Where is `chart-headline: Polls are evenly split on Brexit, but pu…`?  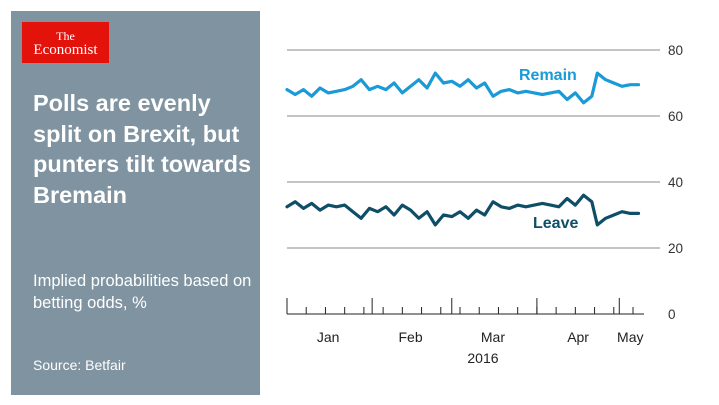
chart-headline: Polls are evenly split on Brexit, but pu… is located at coordinates (142, 149).